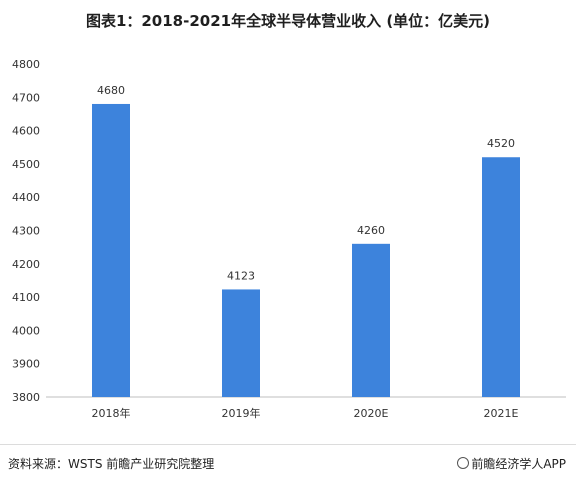 The image size is (576, 486). I want to click on data-label: 4680, so click(111, 90).